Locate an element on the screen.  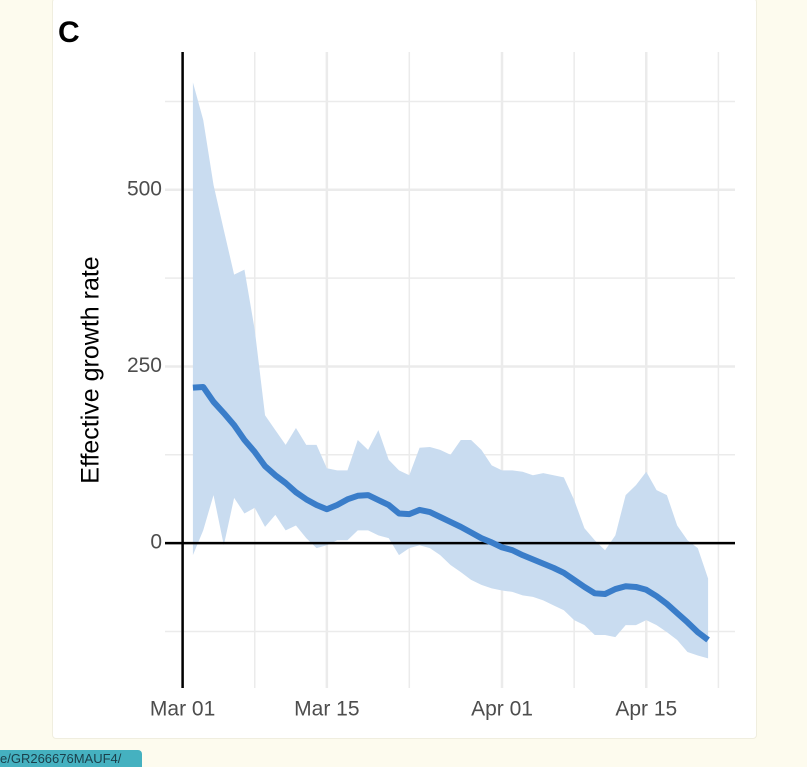
y-tick-label: 500 is located at coordinates (144, 188).